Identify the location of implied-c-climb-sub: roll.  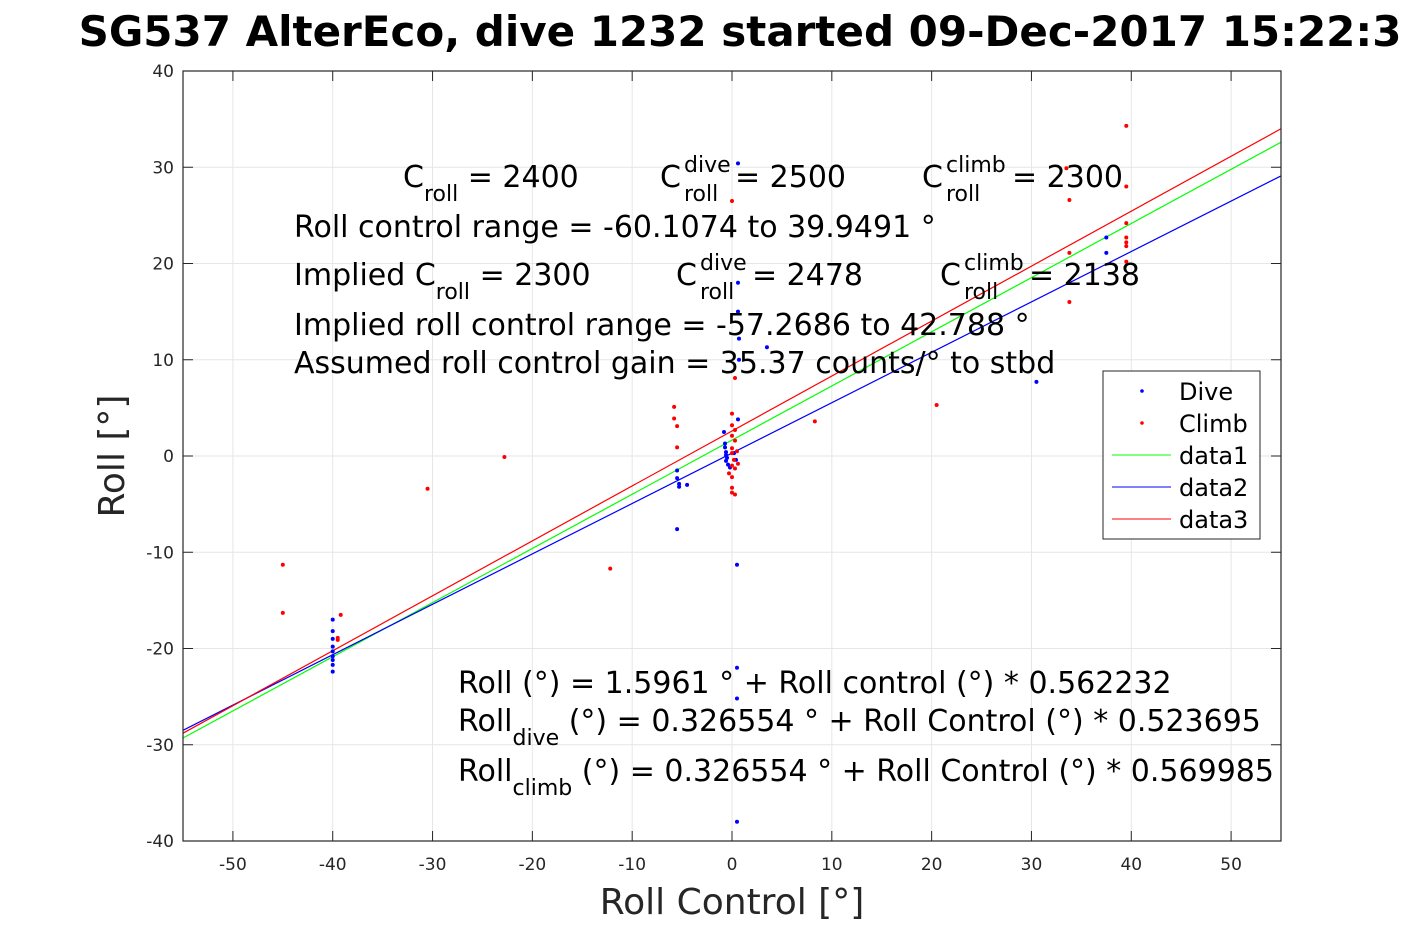
(981, 292).